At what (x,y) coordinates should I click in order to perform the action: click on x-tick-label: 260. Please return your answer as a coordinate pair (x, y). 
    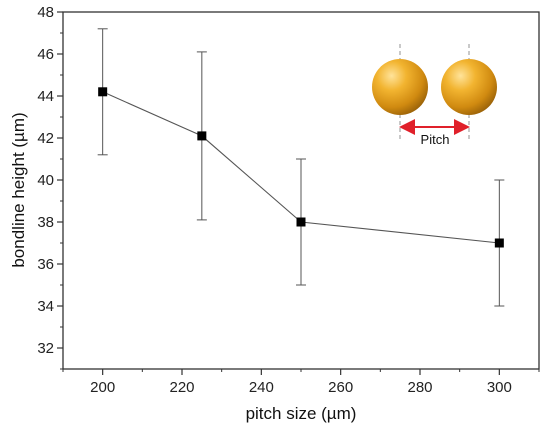
    Looking at the image, I should click on (340, 387).